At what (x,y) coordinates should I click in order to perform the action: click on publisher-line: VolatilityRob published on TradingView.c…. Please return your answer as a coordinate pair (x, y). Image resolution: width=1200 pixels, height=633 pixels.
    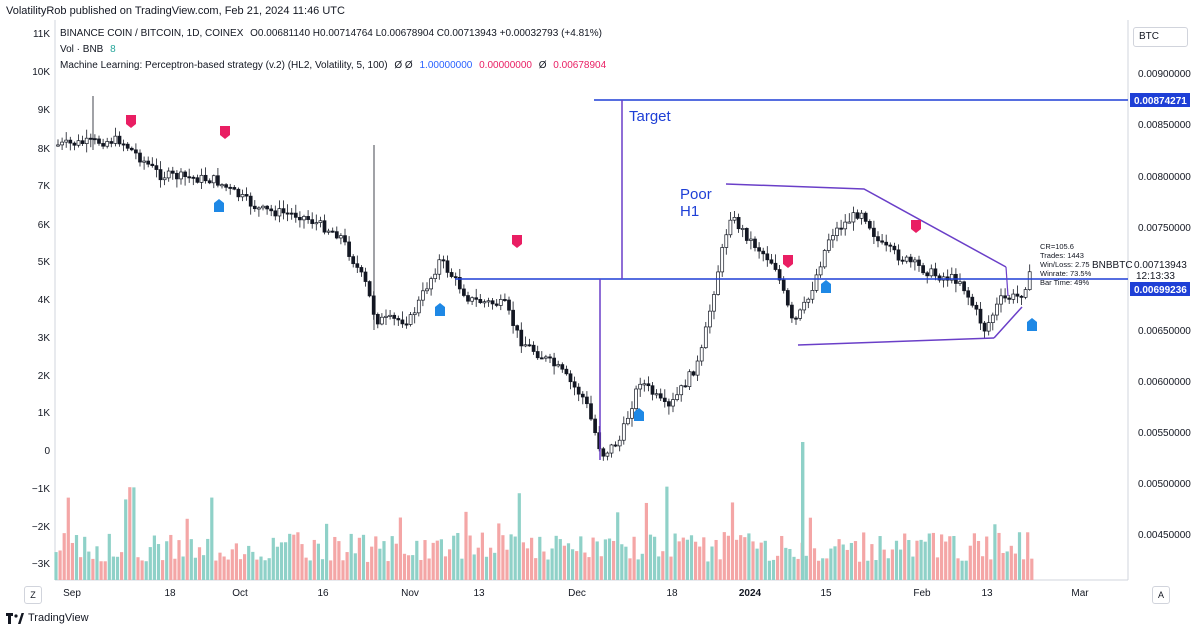
    Looking at the image, I should click on (175, 11).